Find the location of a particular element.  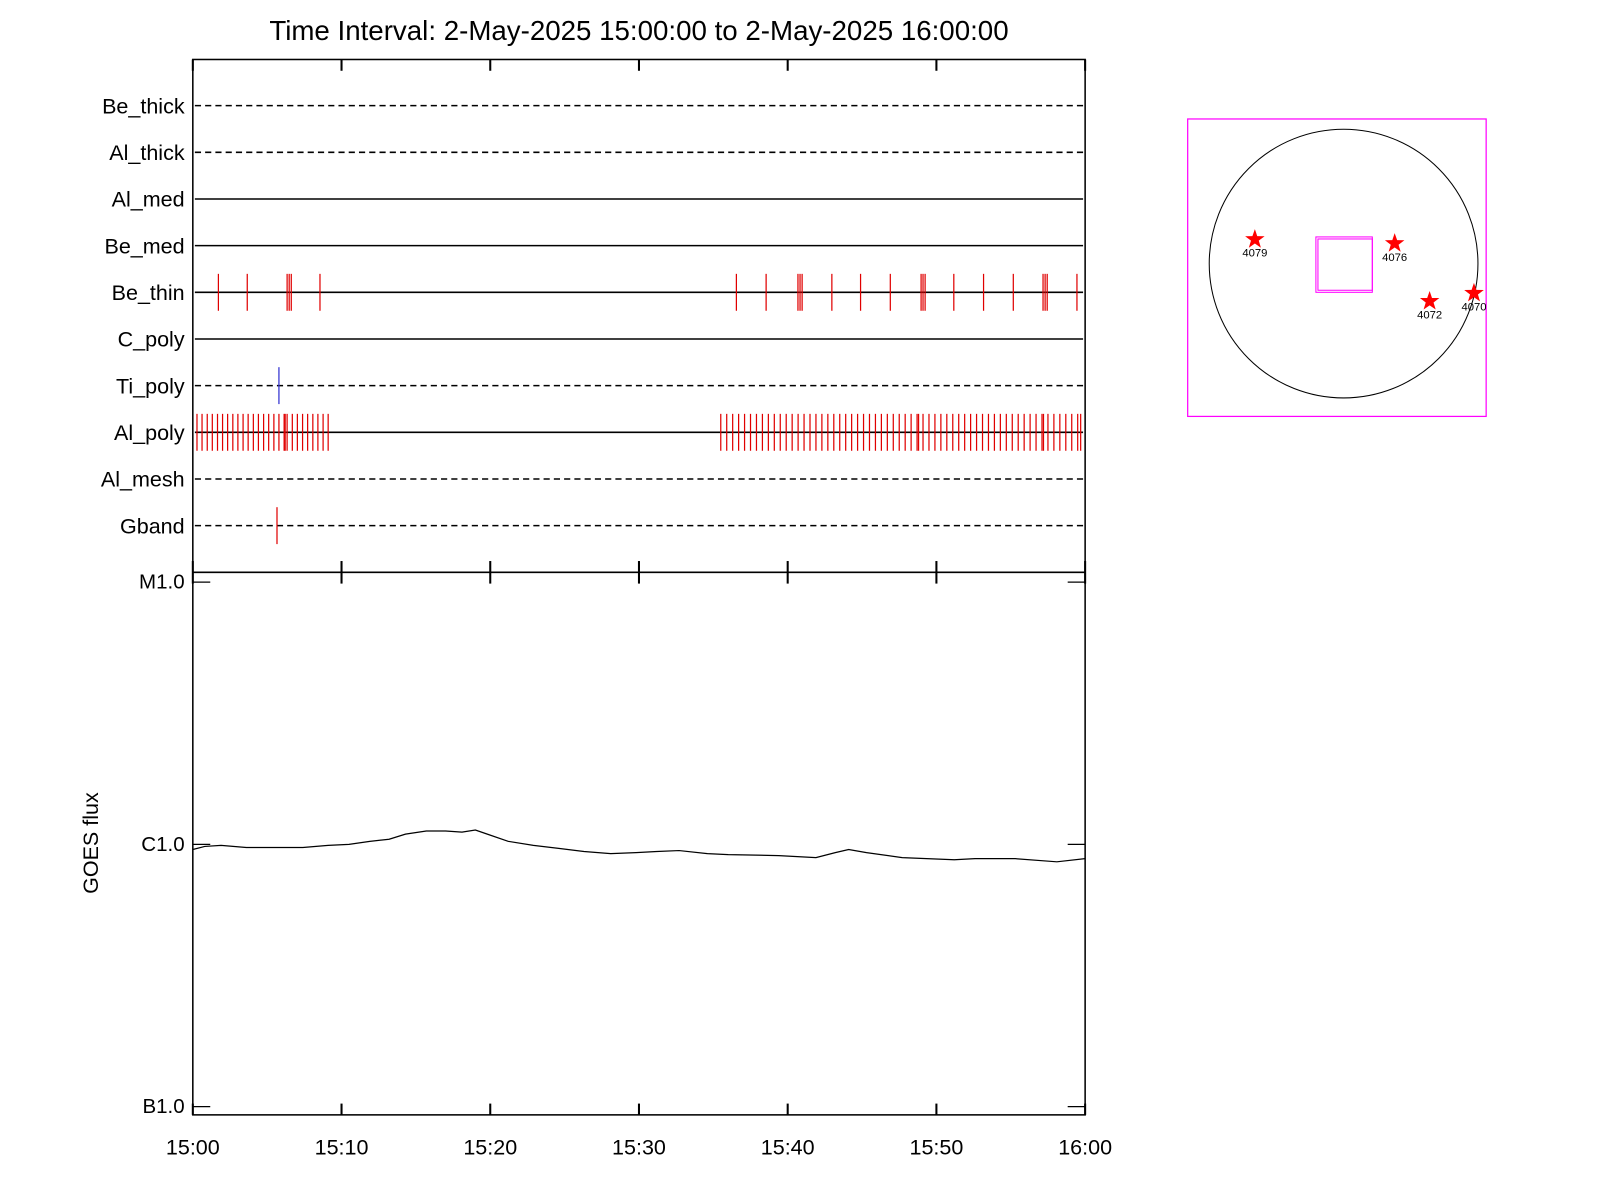

row-label: Ti_poly is located at coordinates (150, 386).